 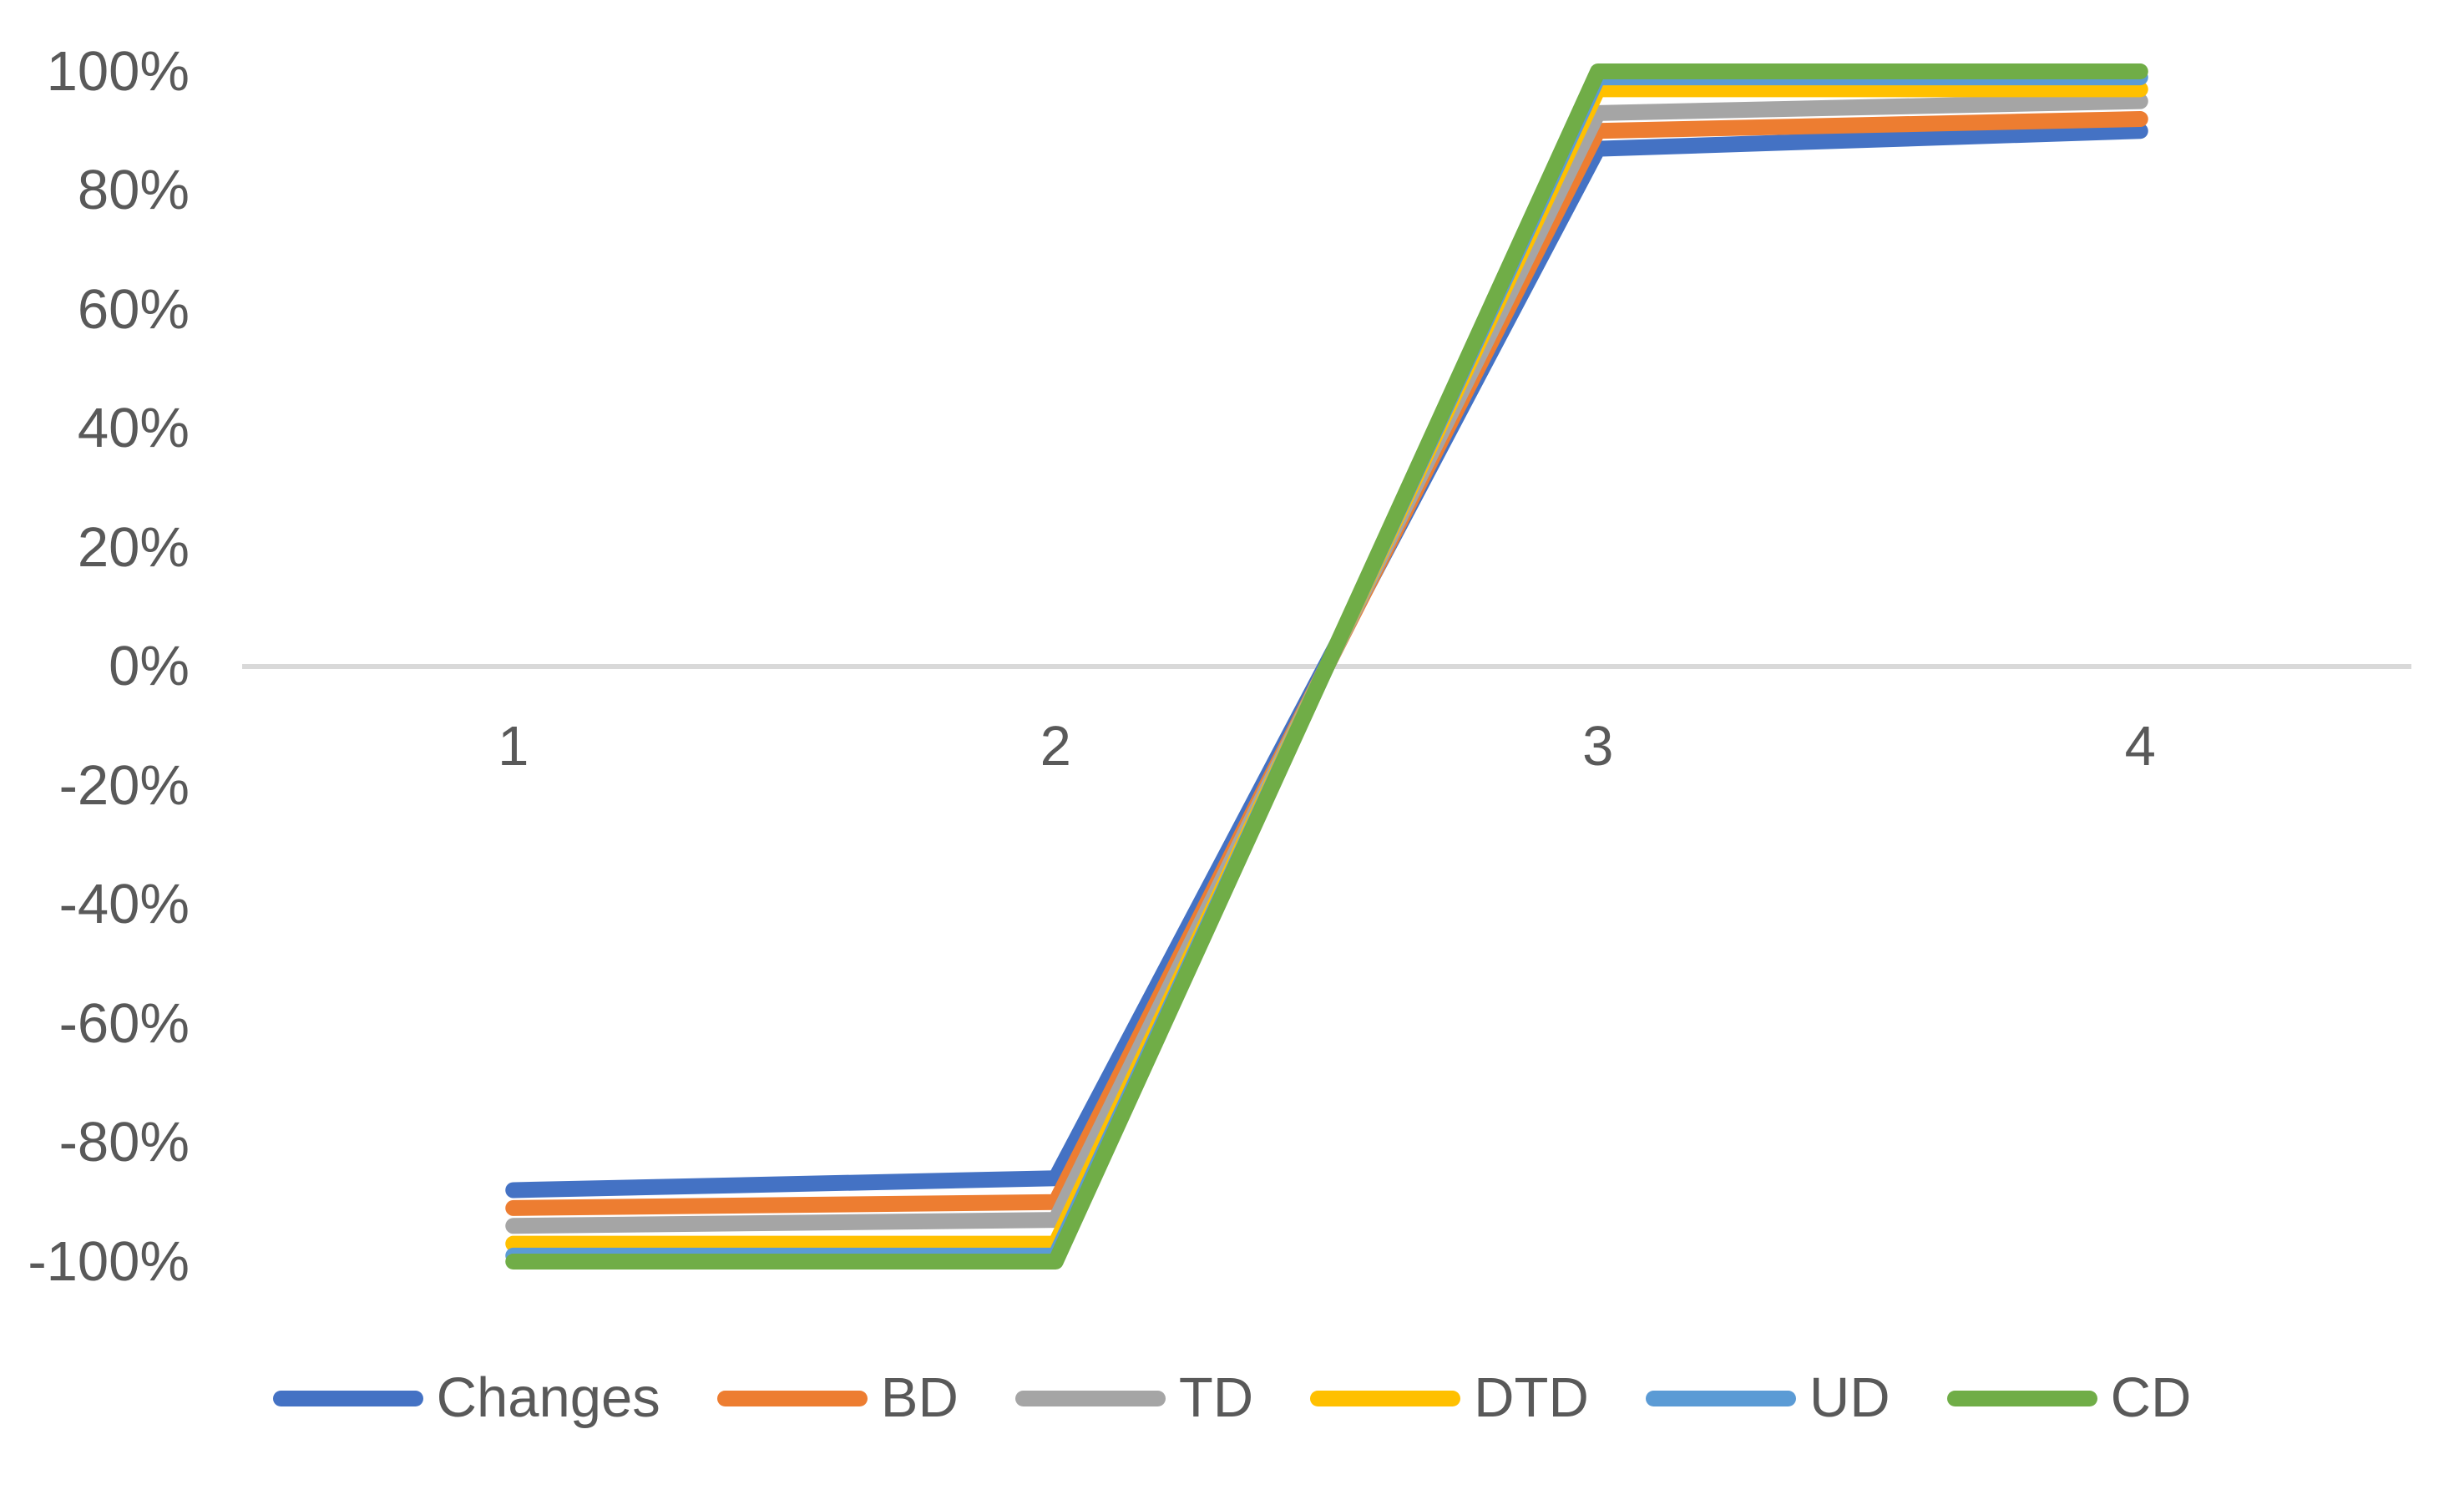 What do you see at coordinates (919, 1397) in the screenshot?
I see `legend-label: BD` at bounding box center [919, 1397].